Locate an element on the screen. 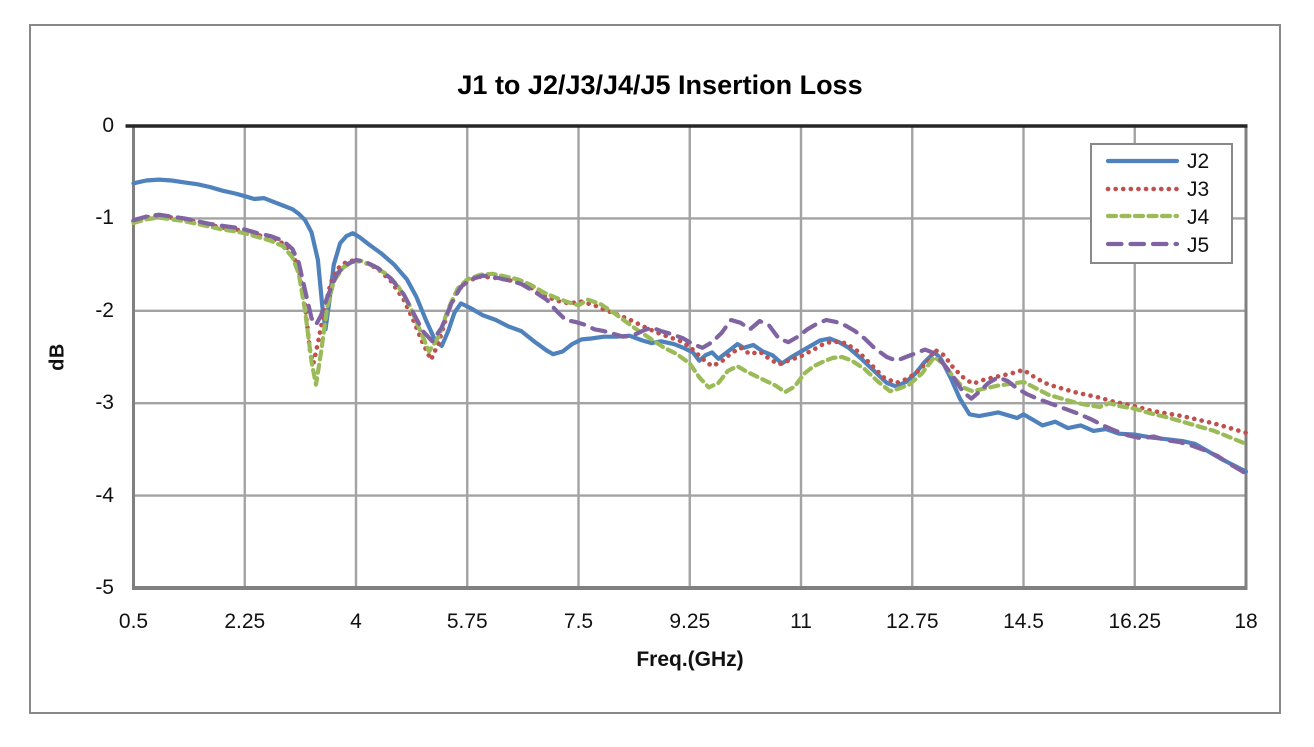 Image resolution: width=1314 pixels, height=747 pixels. x-tick-label: 11 is located at coordinates (801, 621).